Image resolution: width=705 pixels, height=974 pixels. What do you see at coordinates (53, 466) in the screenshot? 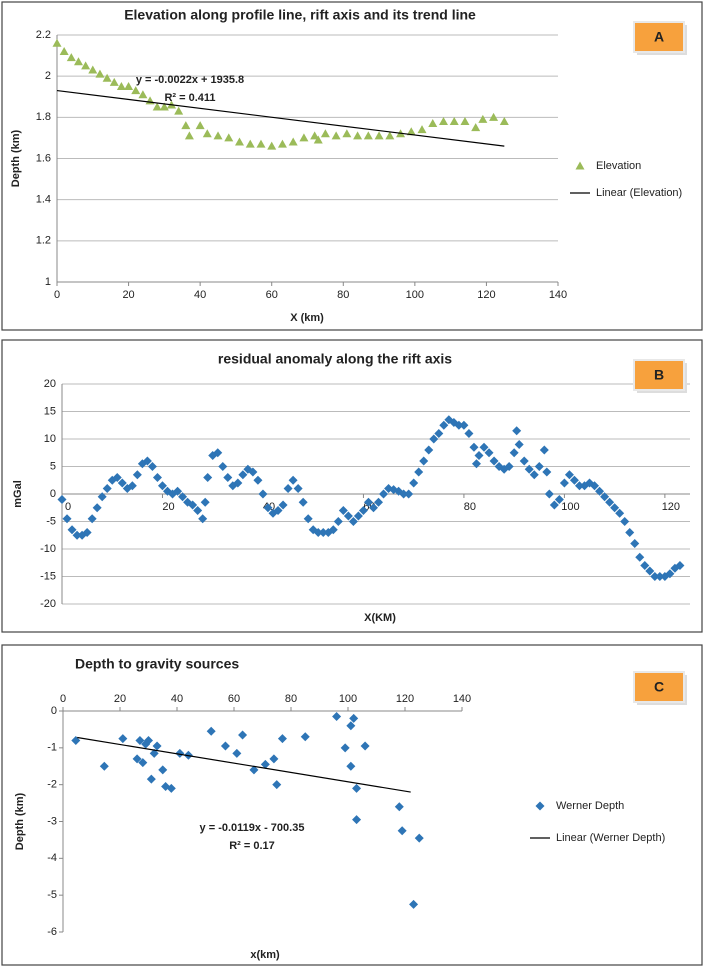
I see `y-tick-label: 5` at bounding box center [53, 466].